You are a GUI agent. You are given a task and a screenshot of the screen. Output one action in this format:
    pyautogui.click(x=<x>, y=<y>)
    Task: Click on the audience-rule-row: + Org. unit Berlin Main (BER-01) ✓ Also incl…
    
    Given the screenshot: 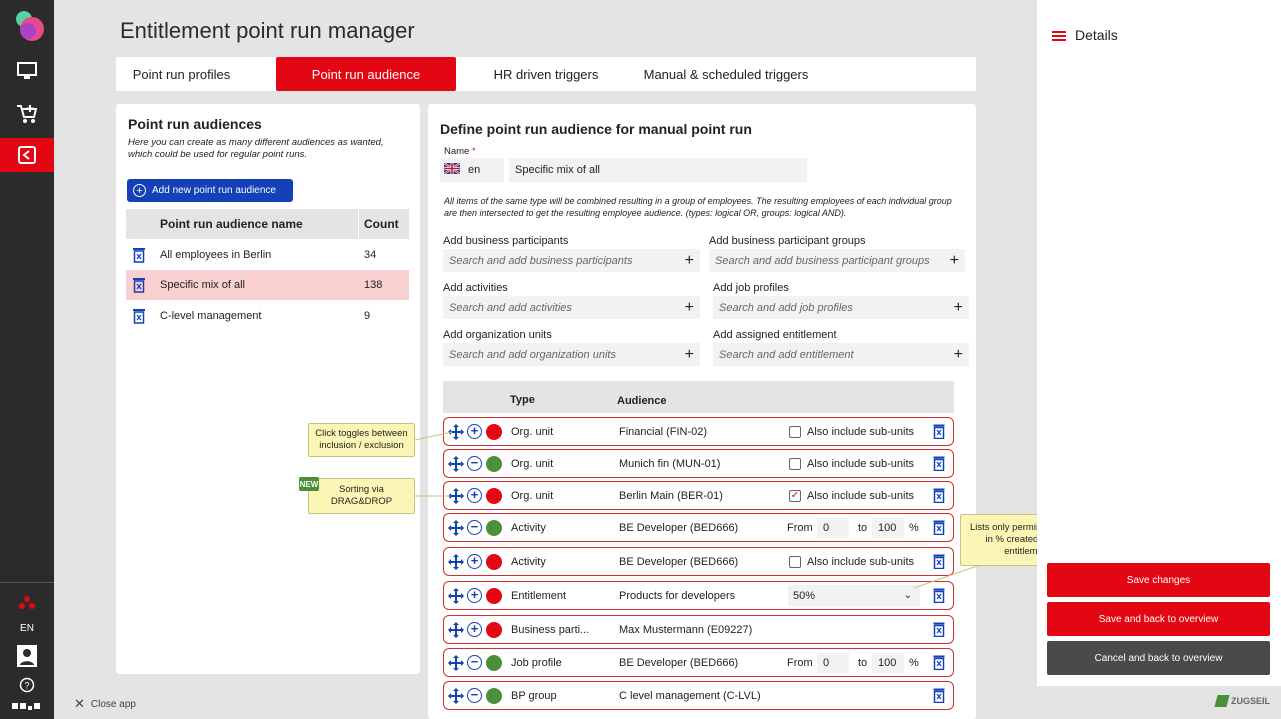 What is the action you would take?
    pyautogui.click(x=698, y=495)
    